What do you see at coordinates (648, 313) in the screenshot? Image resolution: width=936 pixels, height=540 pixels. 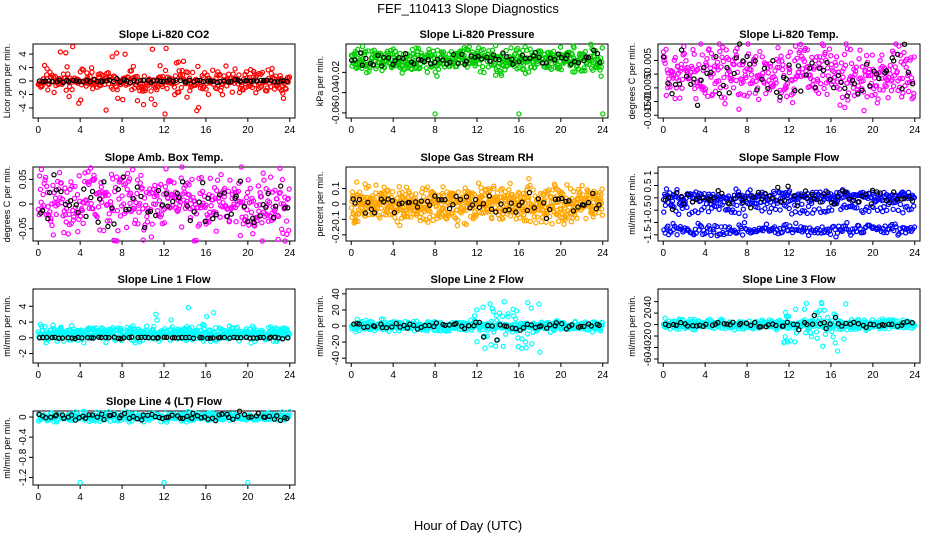 I see `y-tick-label: 20` at bounding box center [648, 313].